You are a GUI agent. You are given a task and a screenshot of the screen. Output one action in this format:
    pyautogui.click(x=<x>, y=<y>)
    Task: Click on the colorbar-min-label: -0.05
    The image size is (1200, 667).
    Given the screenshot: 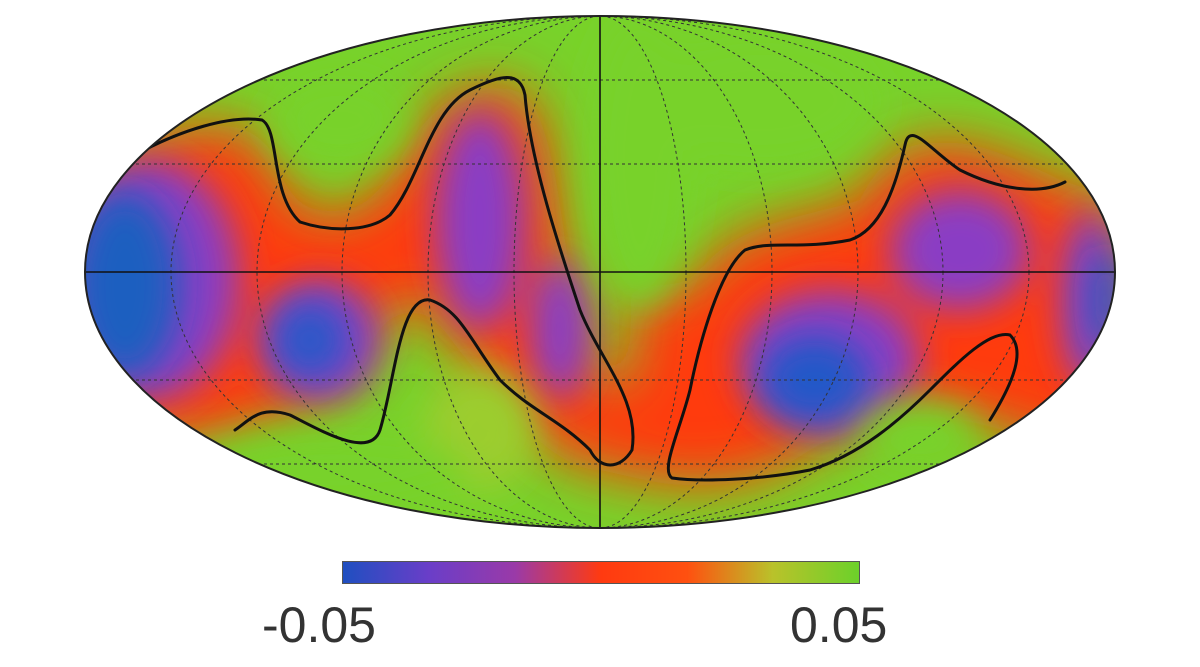 What is the action you would take?
    pyautogui.click(x=319, y=625)
    